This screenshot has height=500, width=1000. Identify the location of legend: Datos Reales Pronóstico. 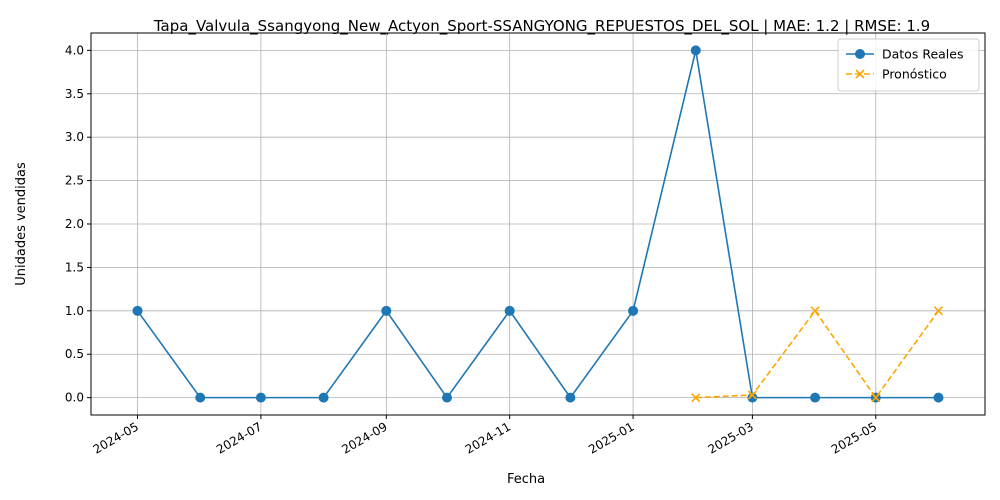
(908, 65).